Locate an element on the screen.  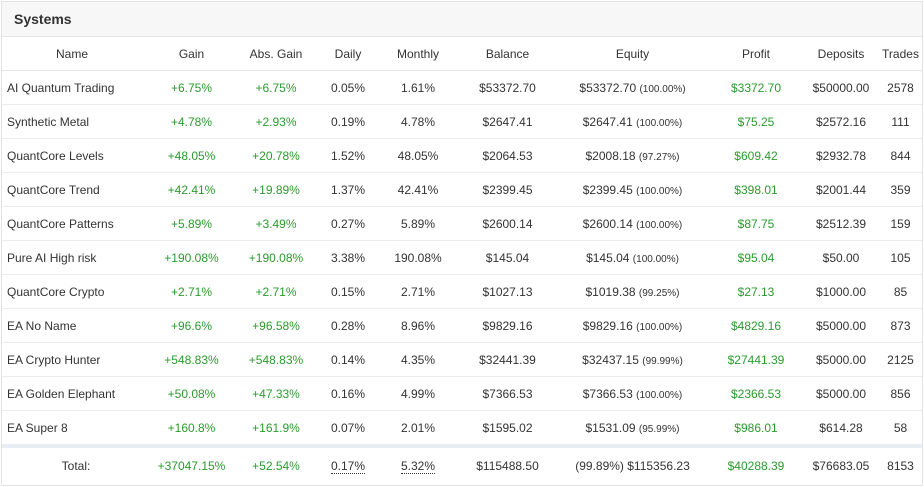
profit-value: $95.04 is located at coordinates (756, 257).